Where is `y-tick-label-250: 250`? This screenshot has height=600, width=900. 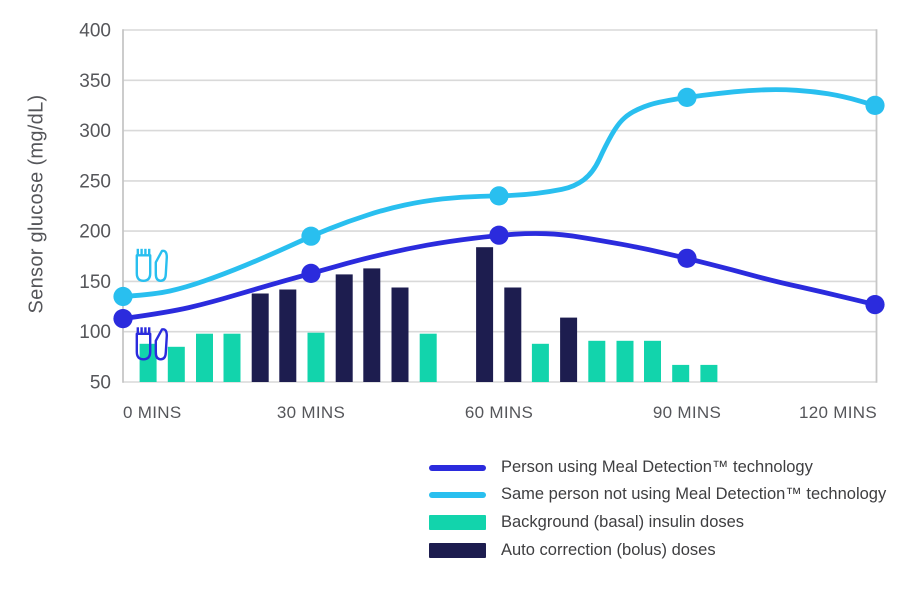 y-tick-label-250: 250 is located at coordinates (95, 181).